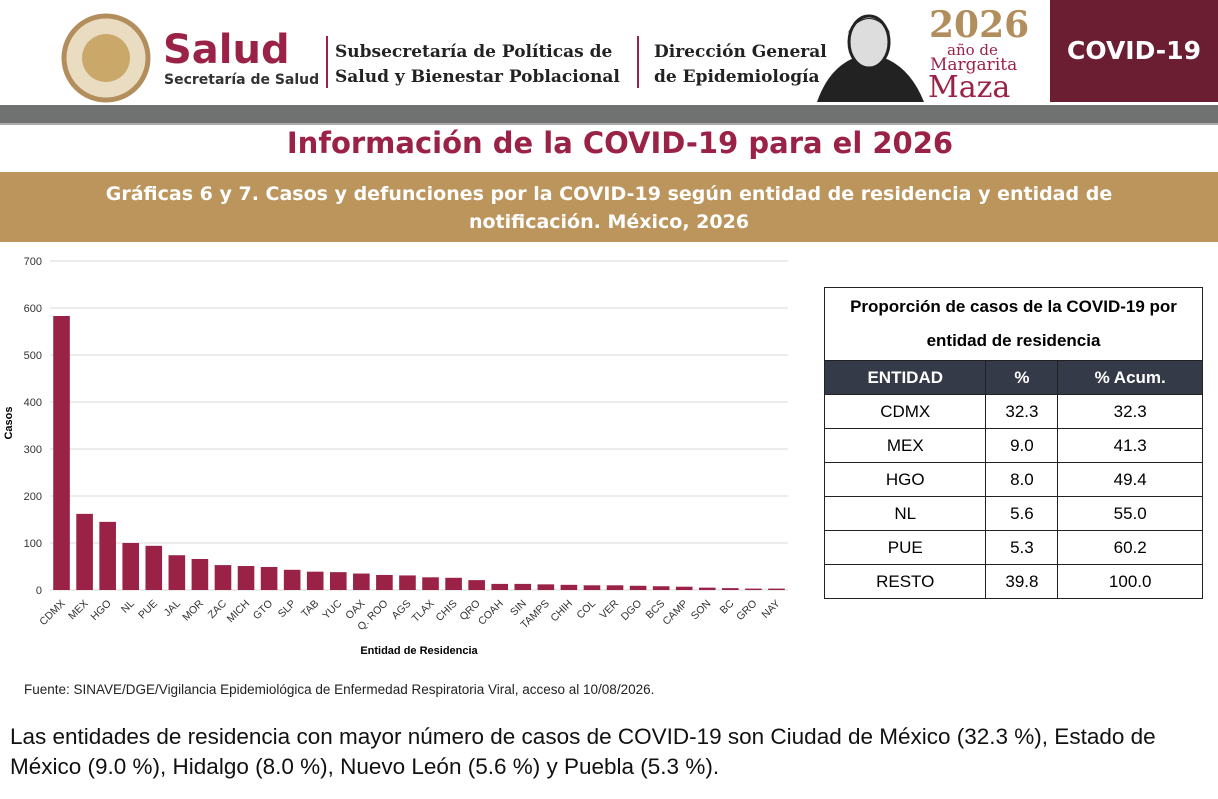 The image size is (1218, 799). What do you see at coordinates (242, 80) in the screenshot?
I see `brand-sub: Secretaría de Salud` at bounding box center [242, 80].